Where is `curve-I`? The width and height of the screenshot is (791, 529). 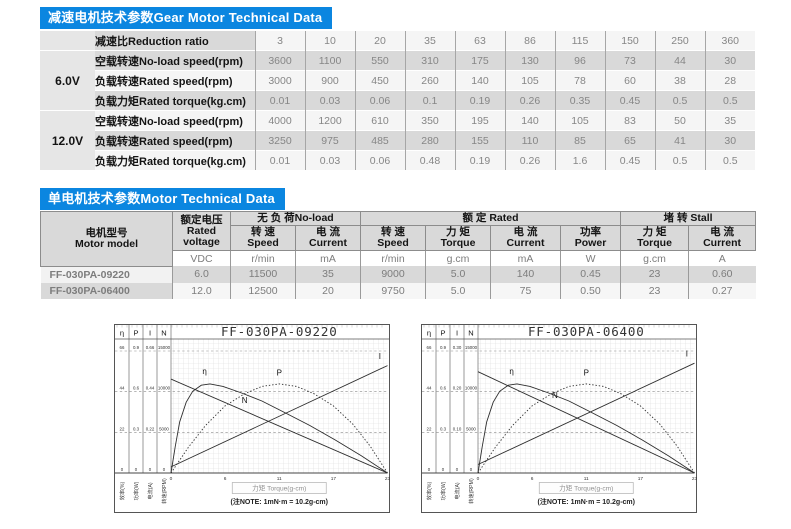
curve-I is located at coordinates (586, 413).